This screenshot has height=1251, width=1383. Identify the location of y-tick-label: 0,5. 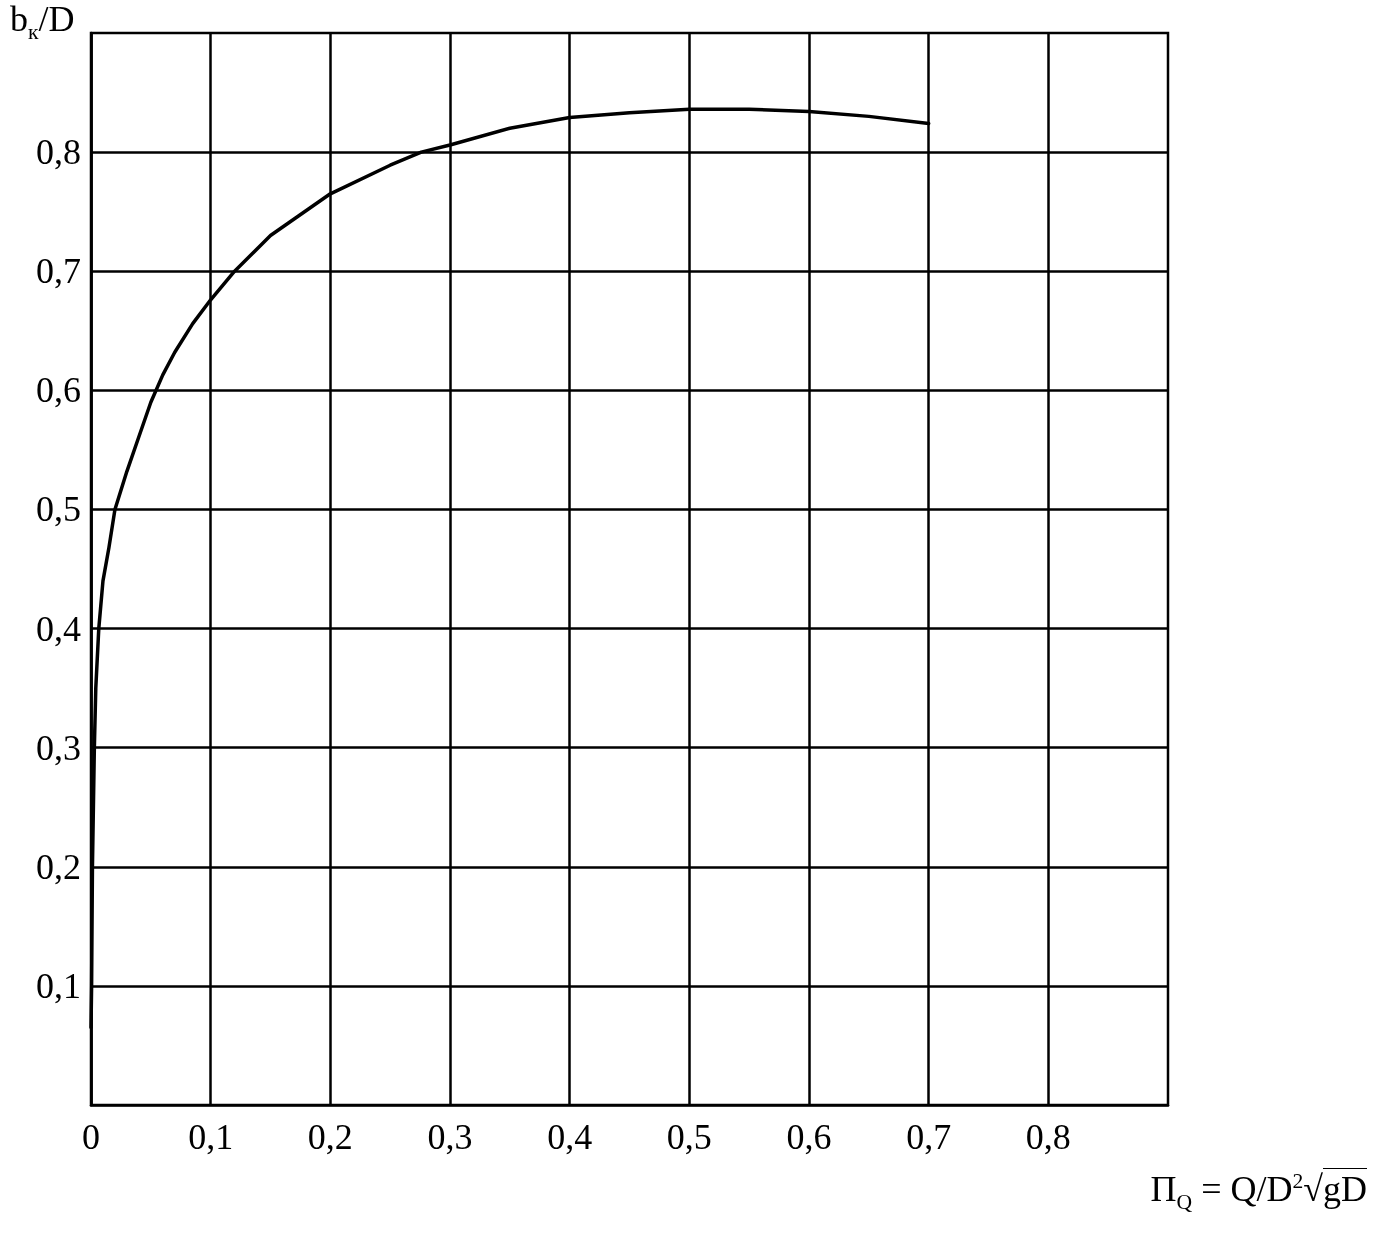
(58, 509).